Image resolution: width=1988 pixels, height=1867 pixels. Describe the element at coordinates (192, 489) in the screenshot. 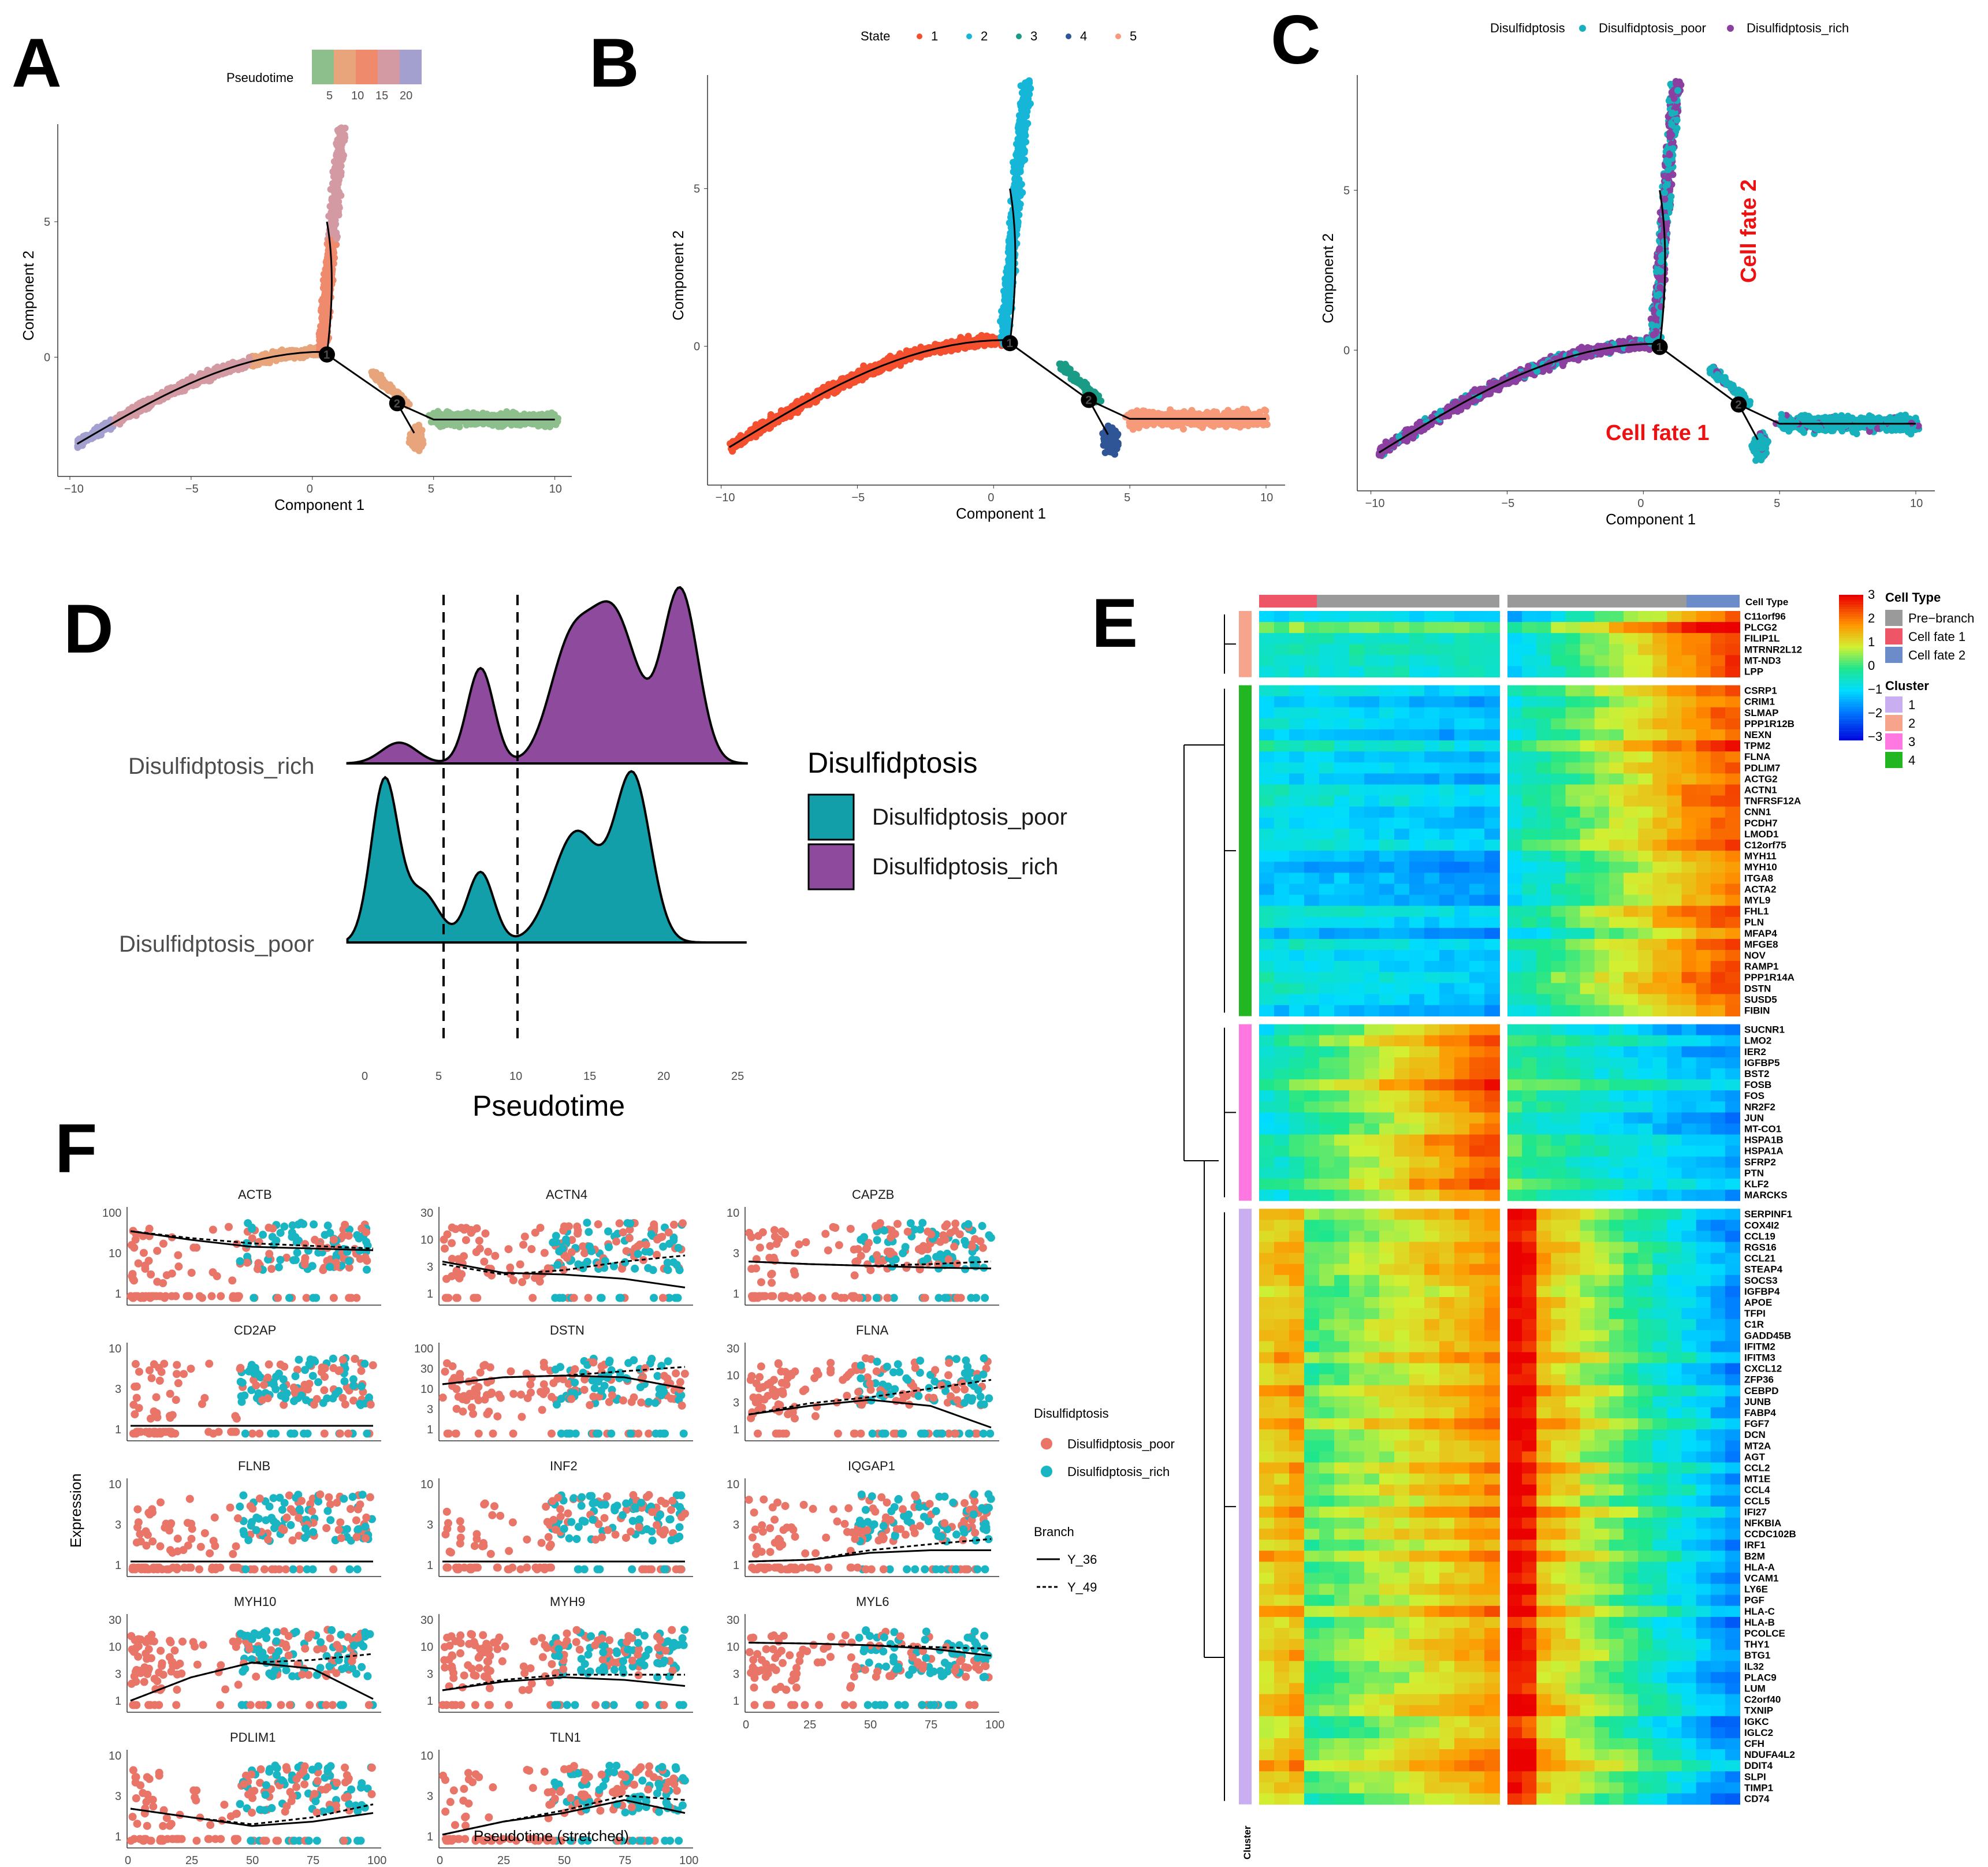

I see `x-tick-label: −5` at that location.